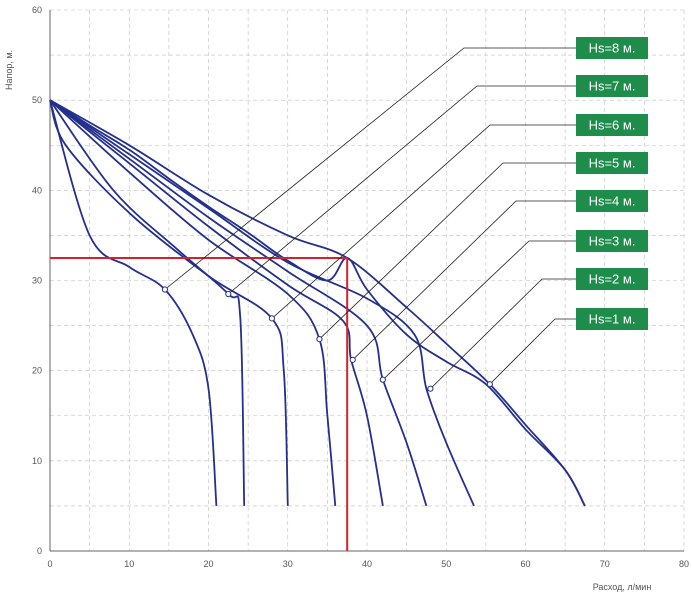 This screenshot has width=692, height=592. I want to click on y-tick-label: 10, so click(37, 461).